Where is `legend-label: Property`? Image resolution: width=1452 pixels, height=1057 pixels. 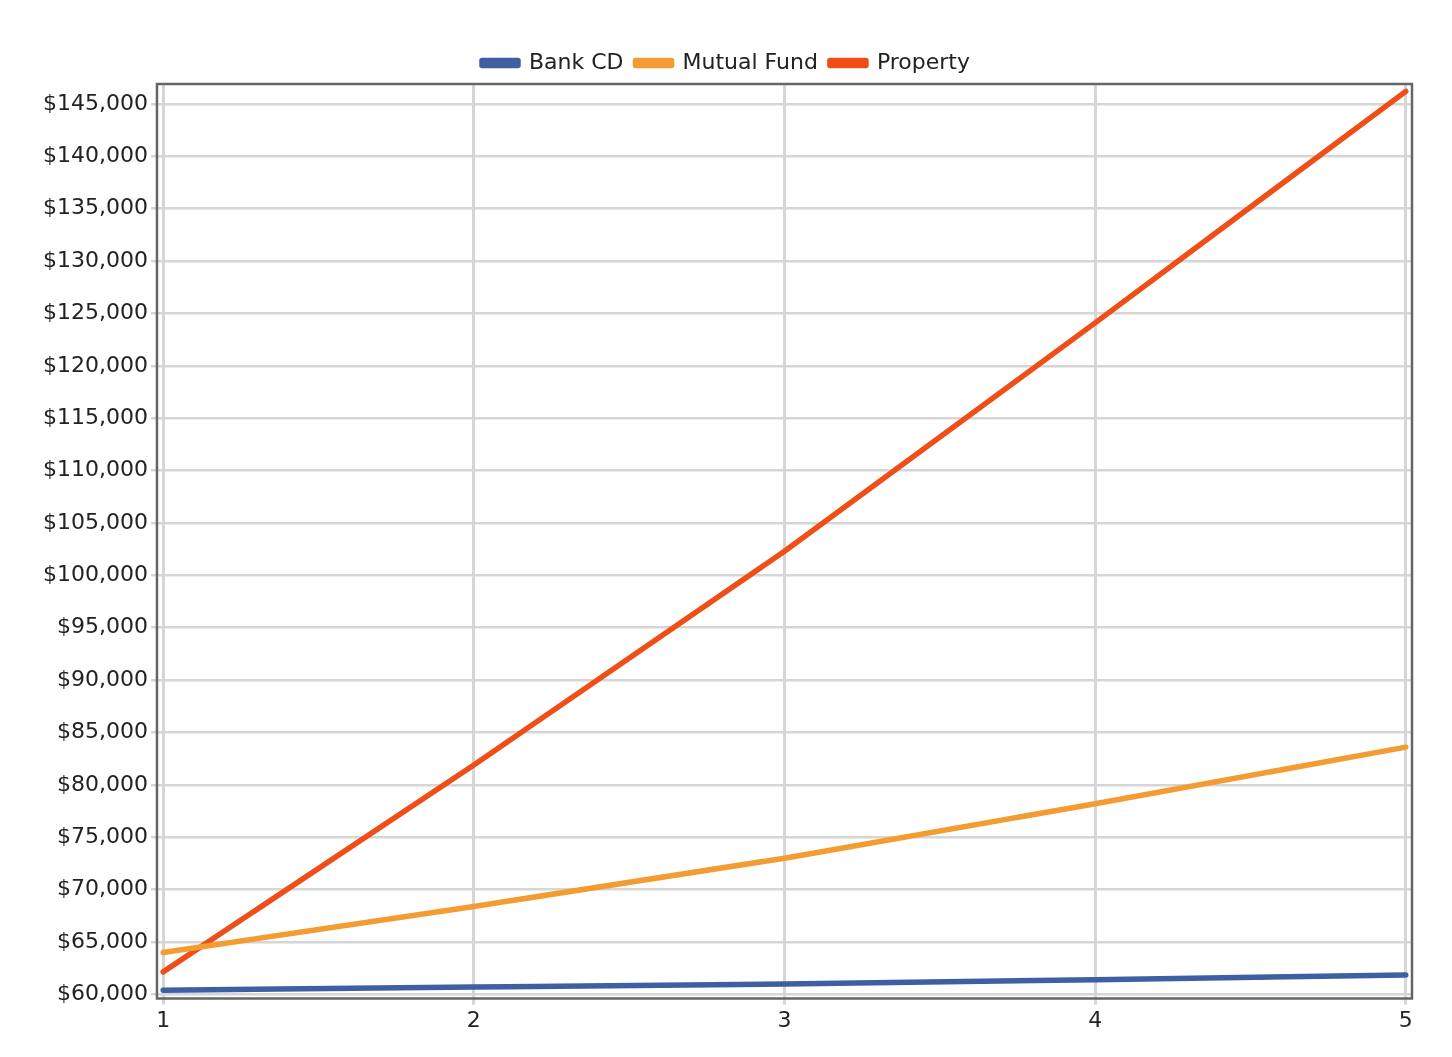
legend-label: Property is located at coordinates (923, 61).